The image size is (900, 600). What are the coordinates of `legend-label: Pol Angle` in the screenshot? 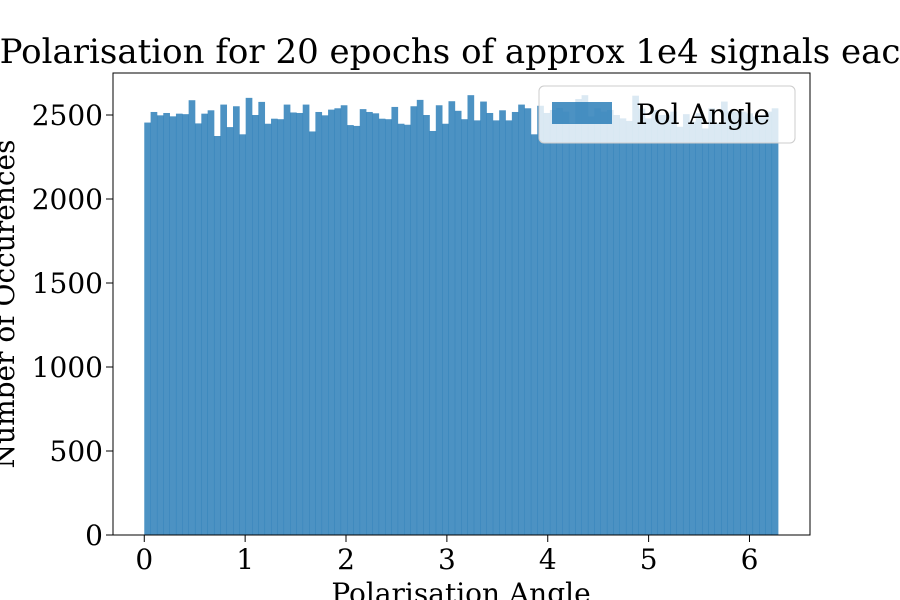 It's located at (703, 114).